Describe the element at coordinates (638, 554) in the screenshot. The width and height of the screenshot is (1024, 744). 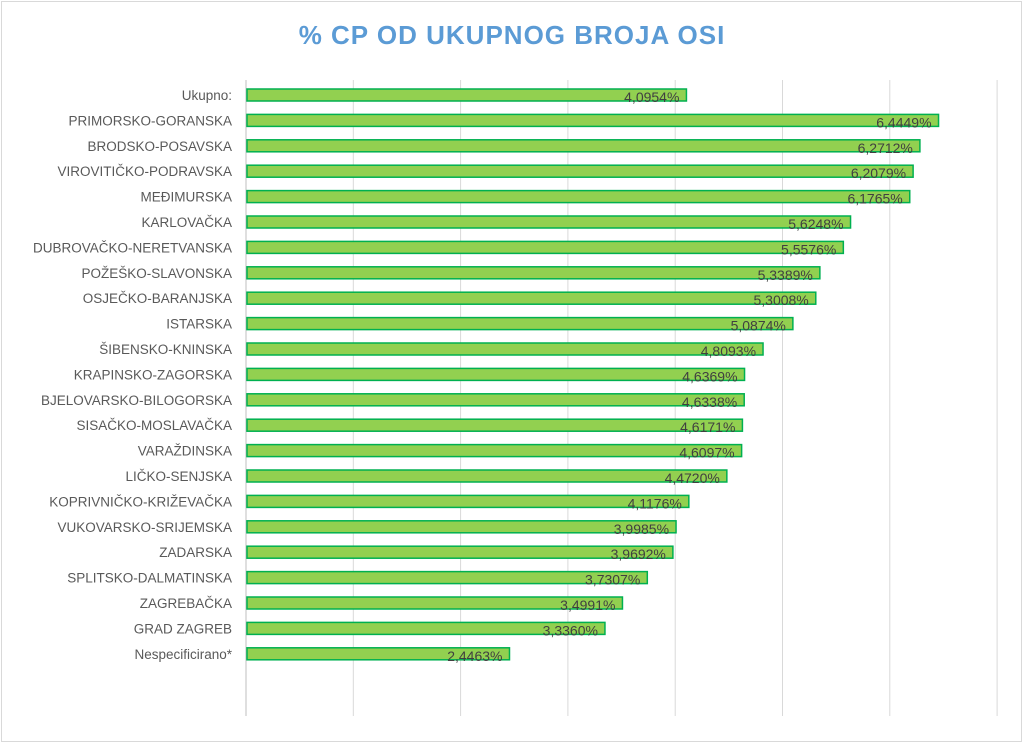
I see `data-label: 3,9692%` at that location.